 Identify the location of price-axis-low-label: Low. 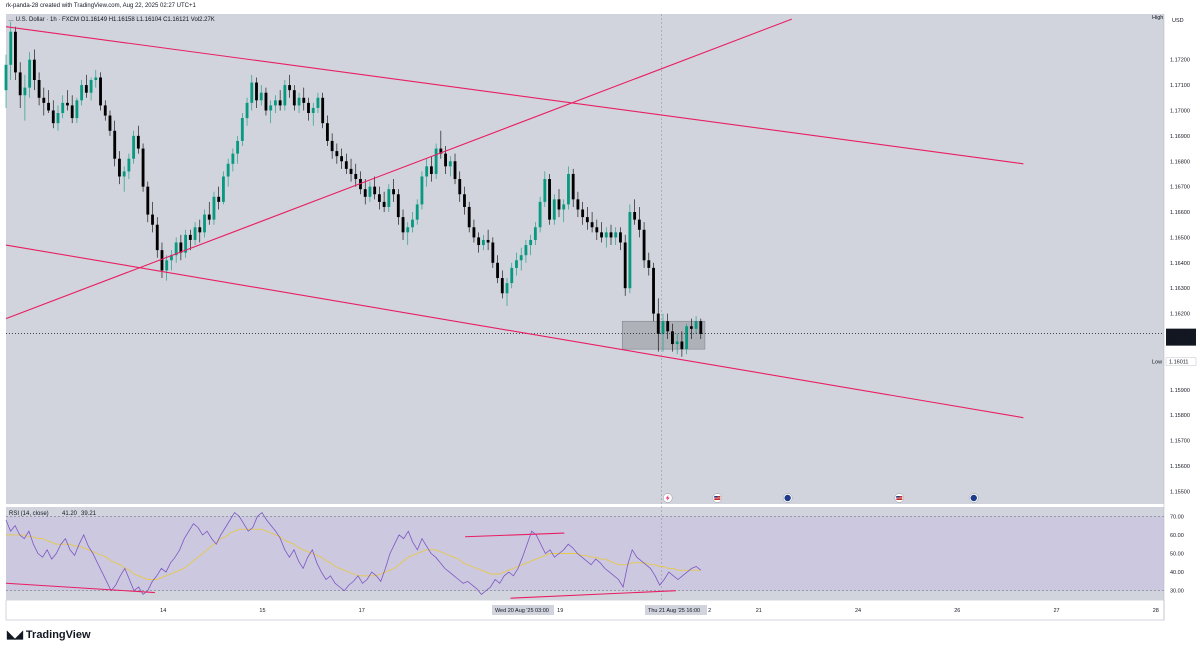
(1157, 363).